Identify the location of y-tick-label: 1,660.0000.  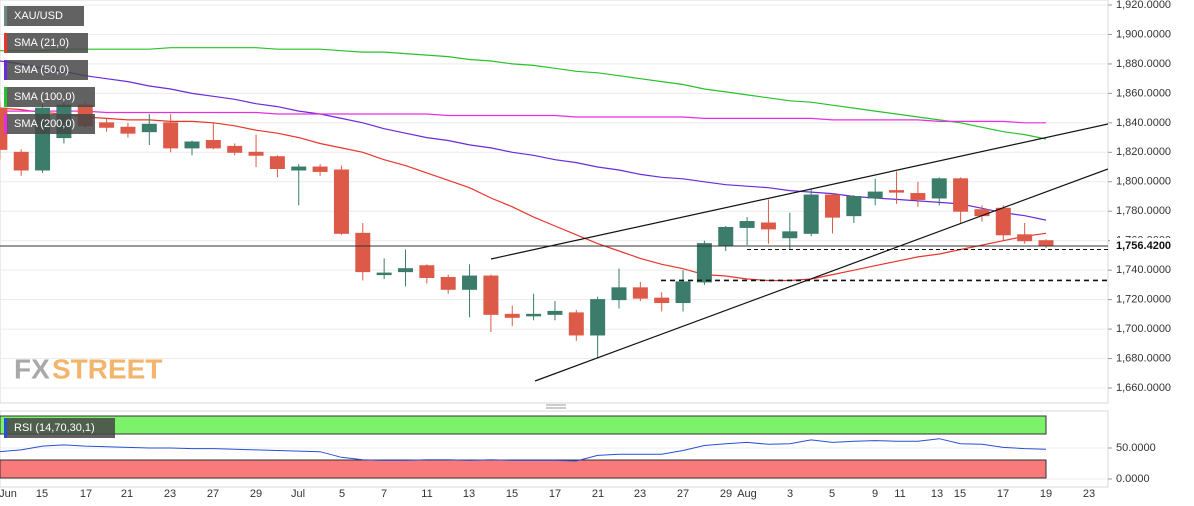
(1143, 388).